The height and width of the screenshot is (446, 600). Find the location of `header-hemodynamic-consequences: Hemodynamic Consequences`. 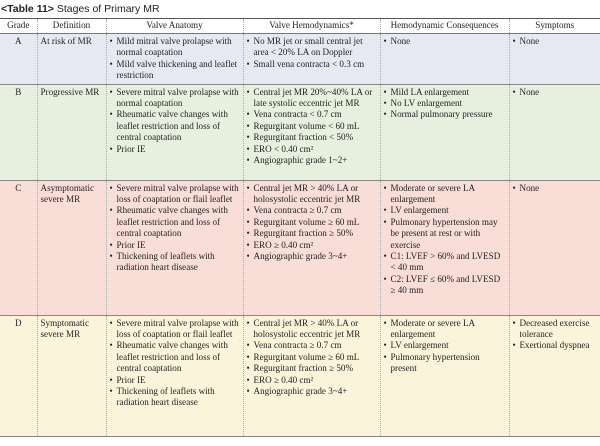

header-hemodynamic-consequences: Hemodynamic Consequences is located at coordinates (444, 26).